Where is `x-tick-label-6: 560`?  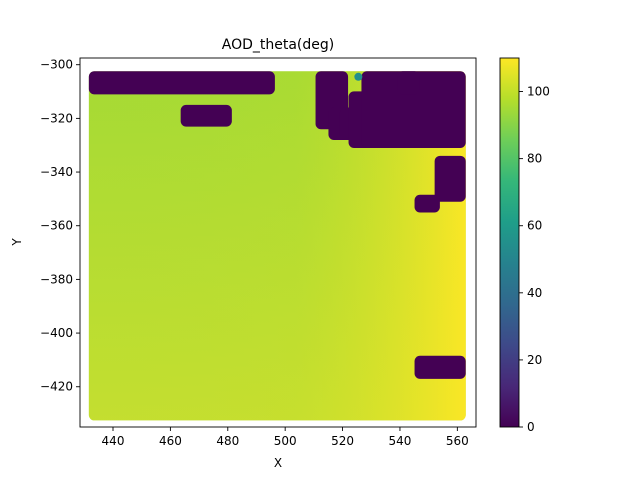
x-tick-label-6: 560 is located at coordinates (457, 441).